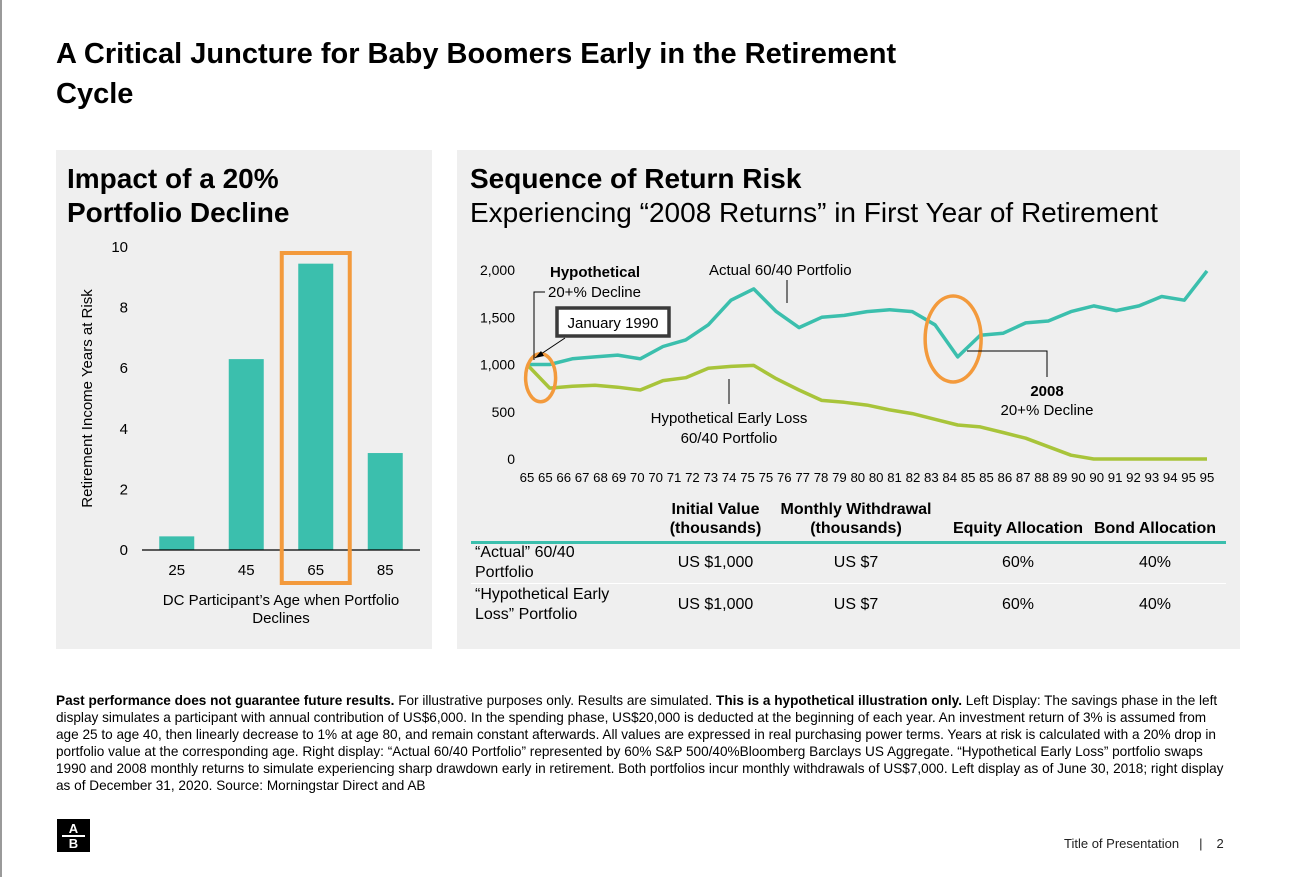  What do you see at coordinates (856, 509) in the screenshot?
I see `col-header-monthly-line1: Monthly Withdrawal` at bounding box center [856, 509].